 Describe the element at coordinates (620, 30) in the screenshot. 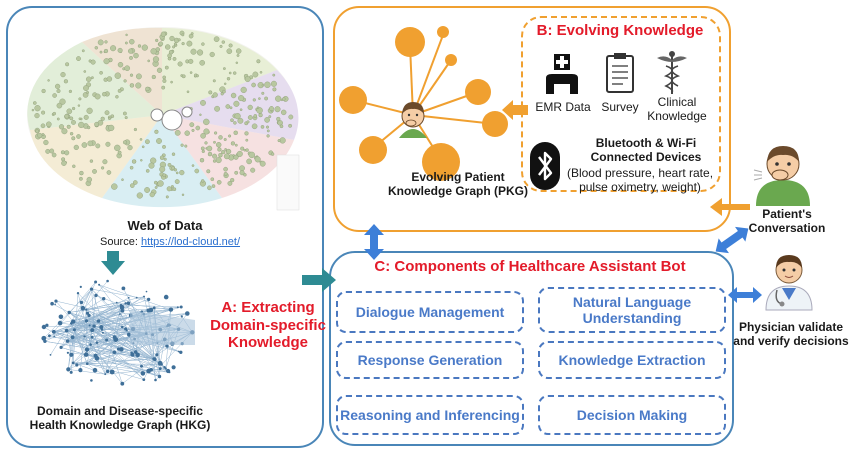

I see `evolving-knowledge-title: B: Evolving Knowledge` at that location.